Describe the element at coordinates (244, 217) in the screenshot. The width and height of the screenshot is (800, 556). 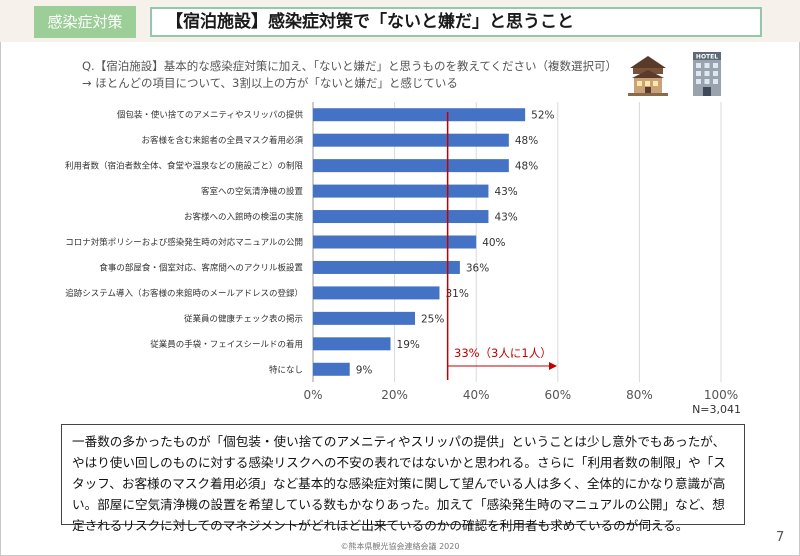
I see `category-label: お客様への入館時の検温の実施` at that location.